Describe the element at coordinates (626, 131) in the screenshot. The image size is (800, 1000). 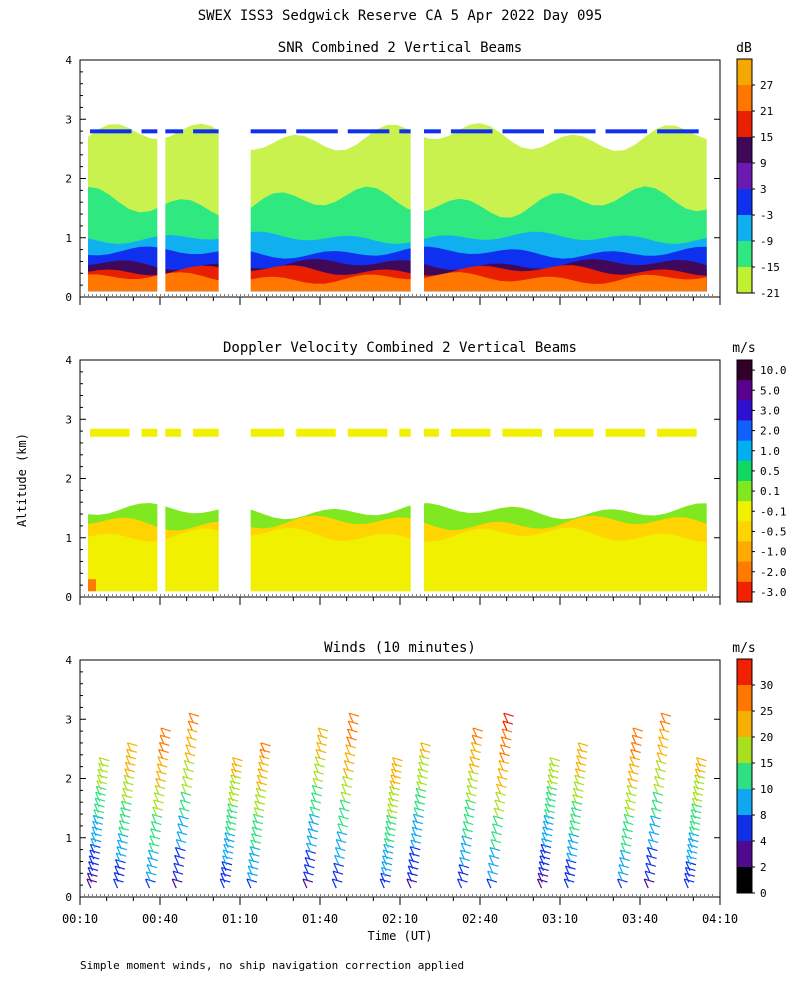
I see `snr-thin-layer` at that location.